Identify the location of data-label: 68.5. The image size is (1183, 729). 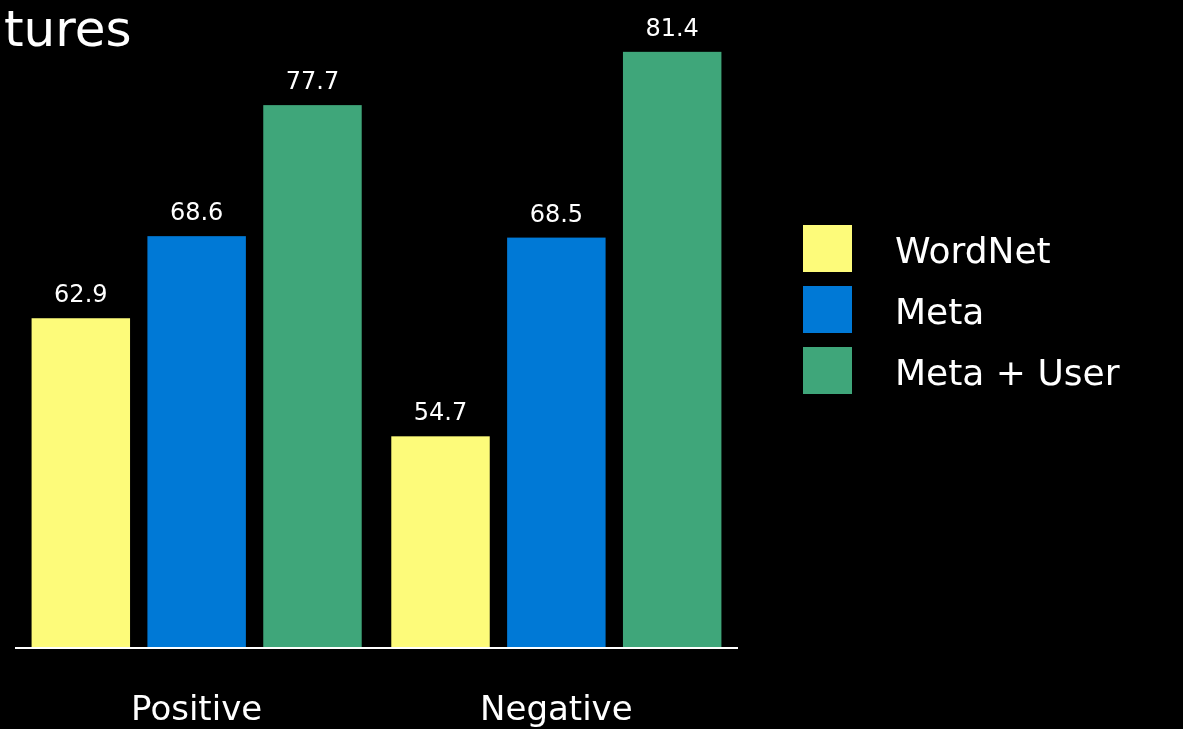
(556, 213).